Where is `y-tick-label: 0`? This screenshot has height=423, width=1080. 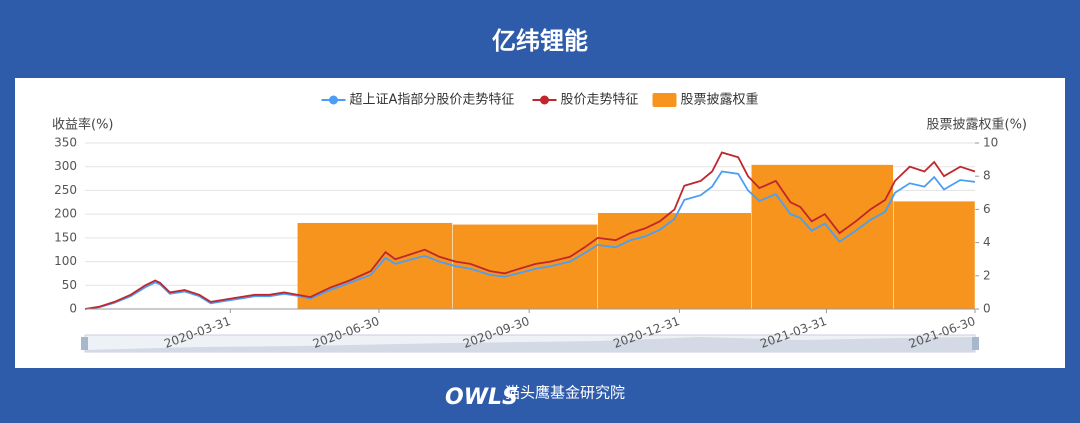
y-tick-label: 0 is located at coordinates (73, 309).